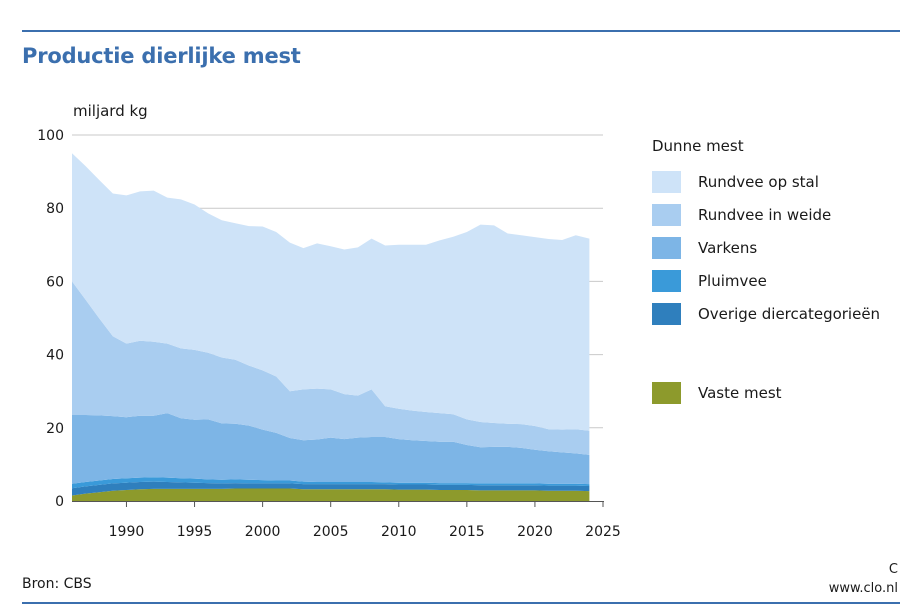  I want to click on legend-item-varkens: Varkens, so click(766, 247).